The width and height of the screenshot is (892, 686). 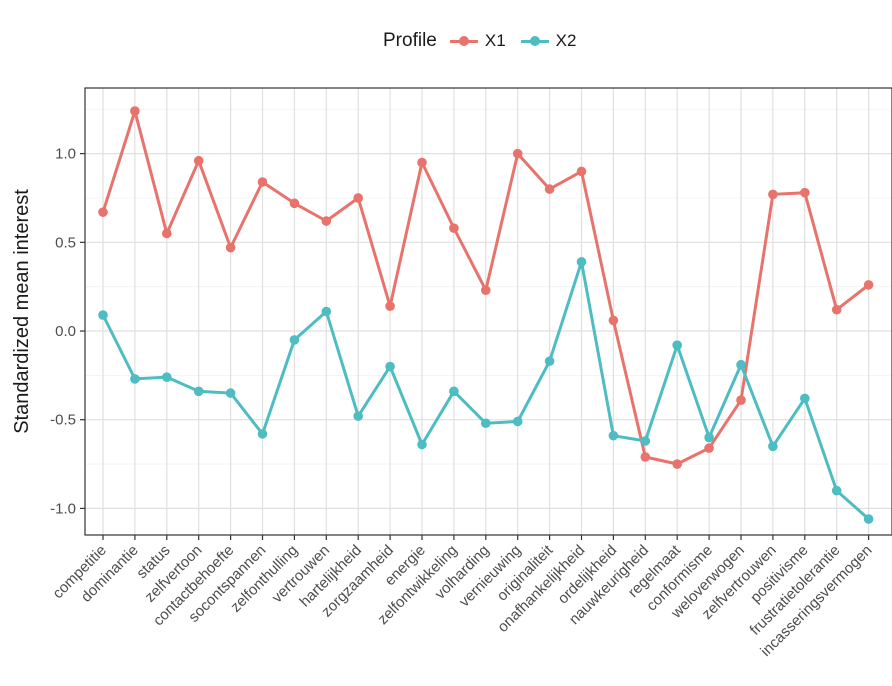 I want to click on legend-key-x1, so click(x=464, y=41).